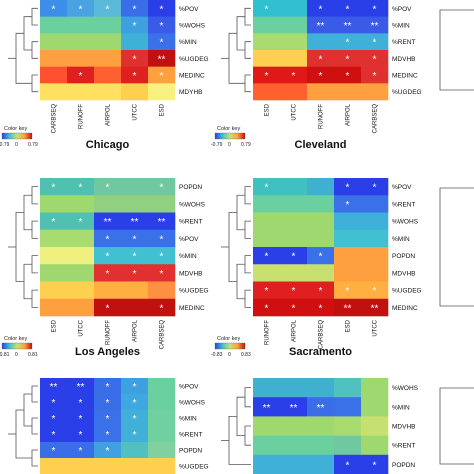  Describe the element at coordinates (217, 145) in the screenshot. I see `color-key-tick: -0.79` at that location.